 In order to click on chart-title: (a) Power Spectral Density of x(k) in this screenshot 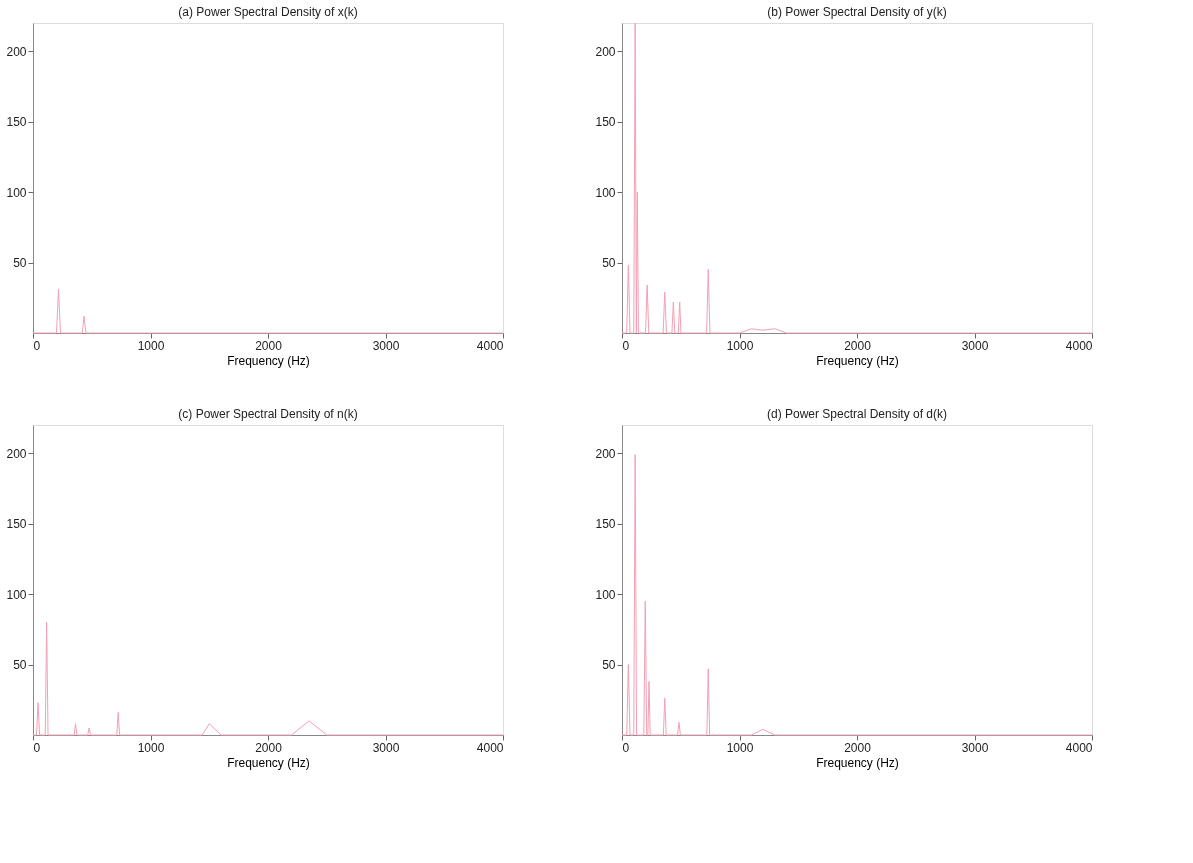, I will do `click(268, 12)`.